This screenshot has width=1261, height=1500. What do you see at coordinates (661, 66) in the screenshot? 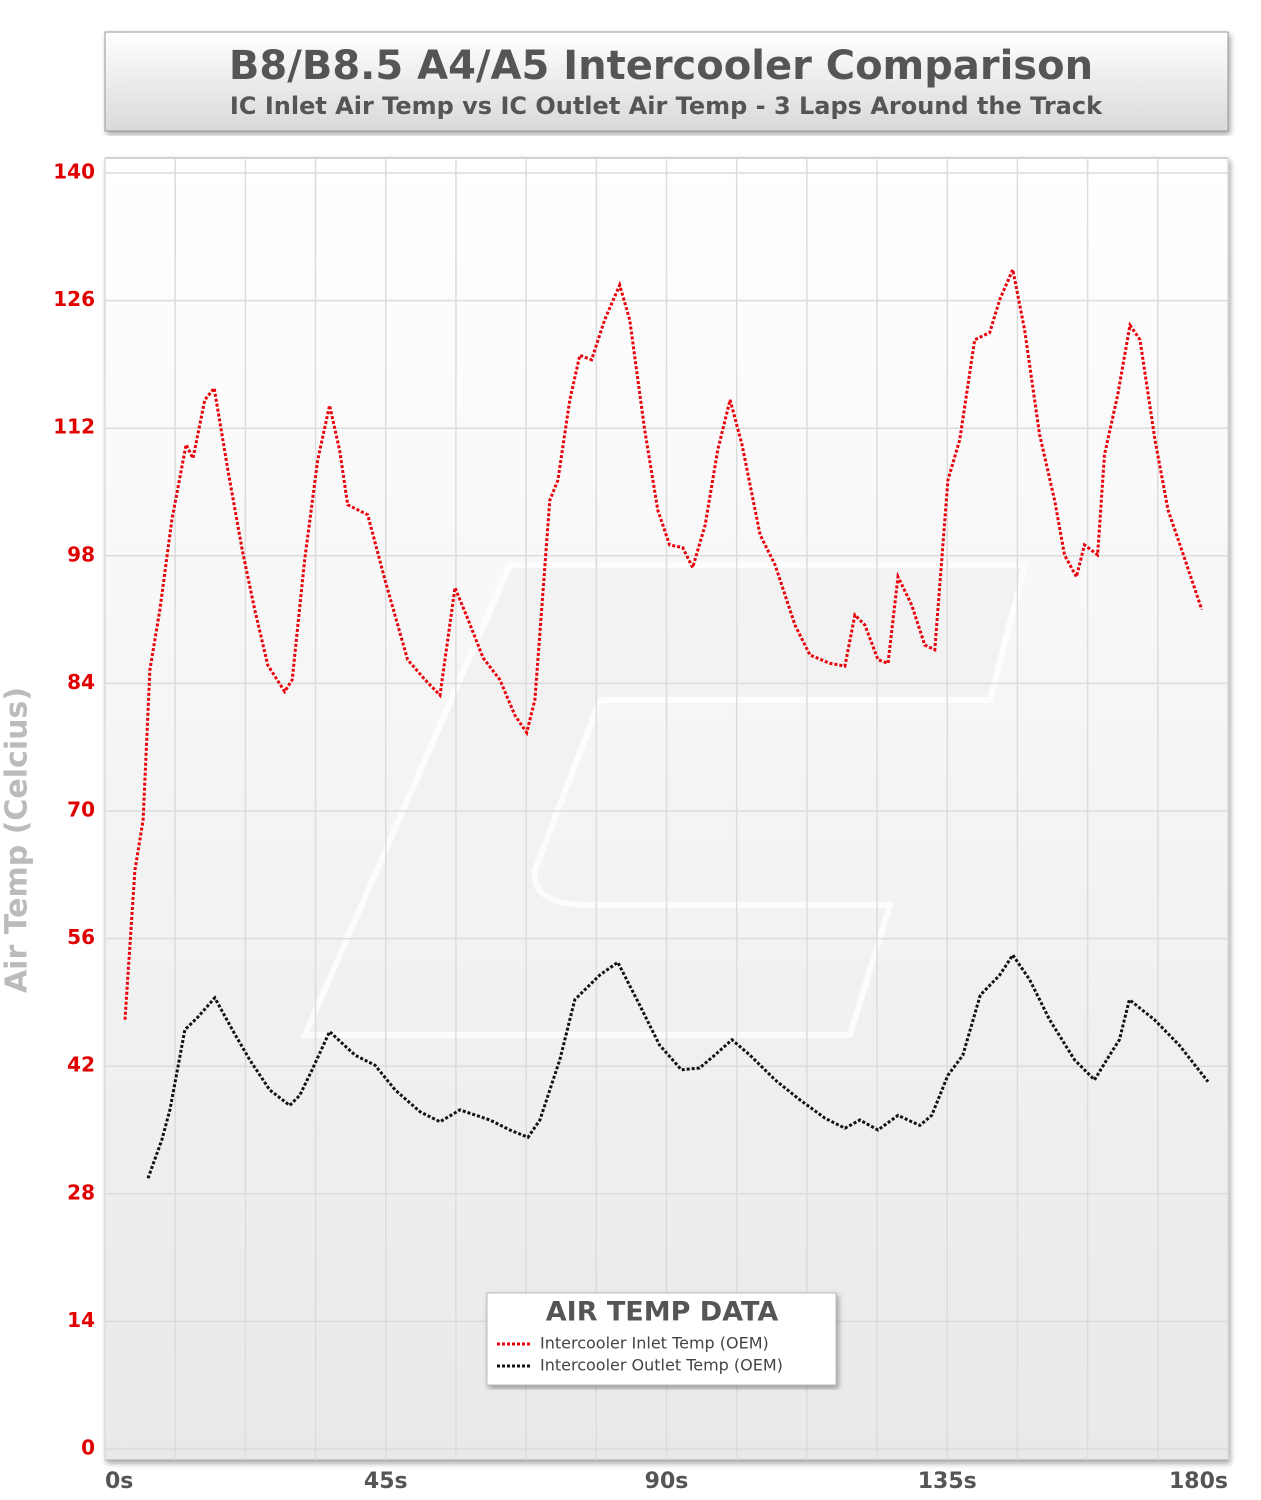
I see `chart-title: B8/B8.5 A4/A5 Intercooler Comparison` at bounding box center [661, 66].